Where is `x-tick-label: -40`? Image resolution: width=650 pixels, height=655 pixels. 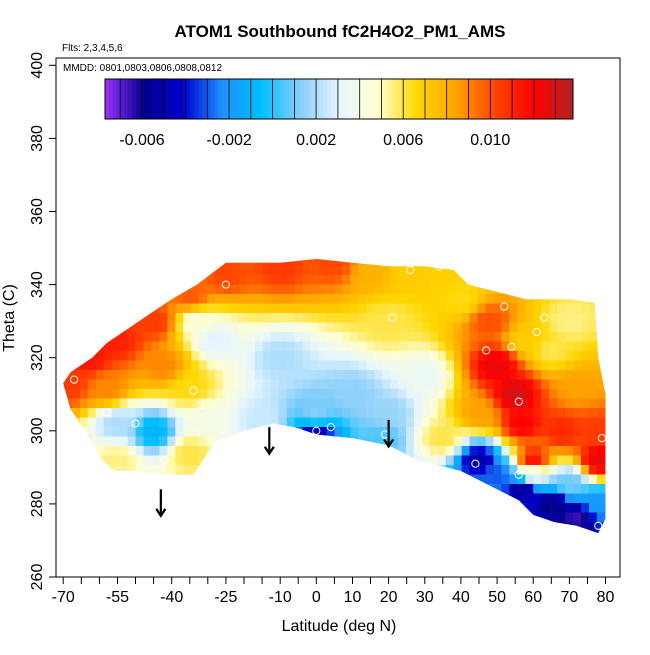 x-tick-label: -40 is located at coordinates (171, 597).